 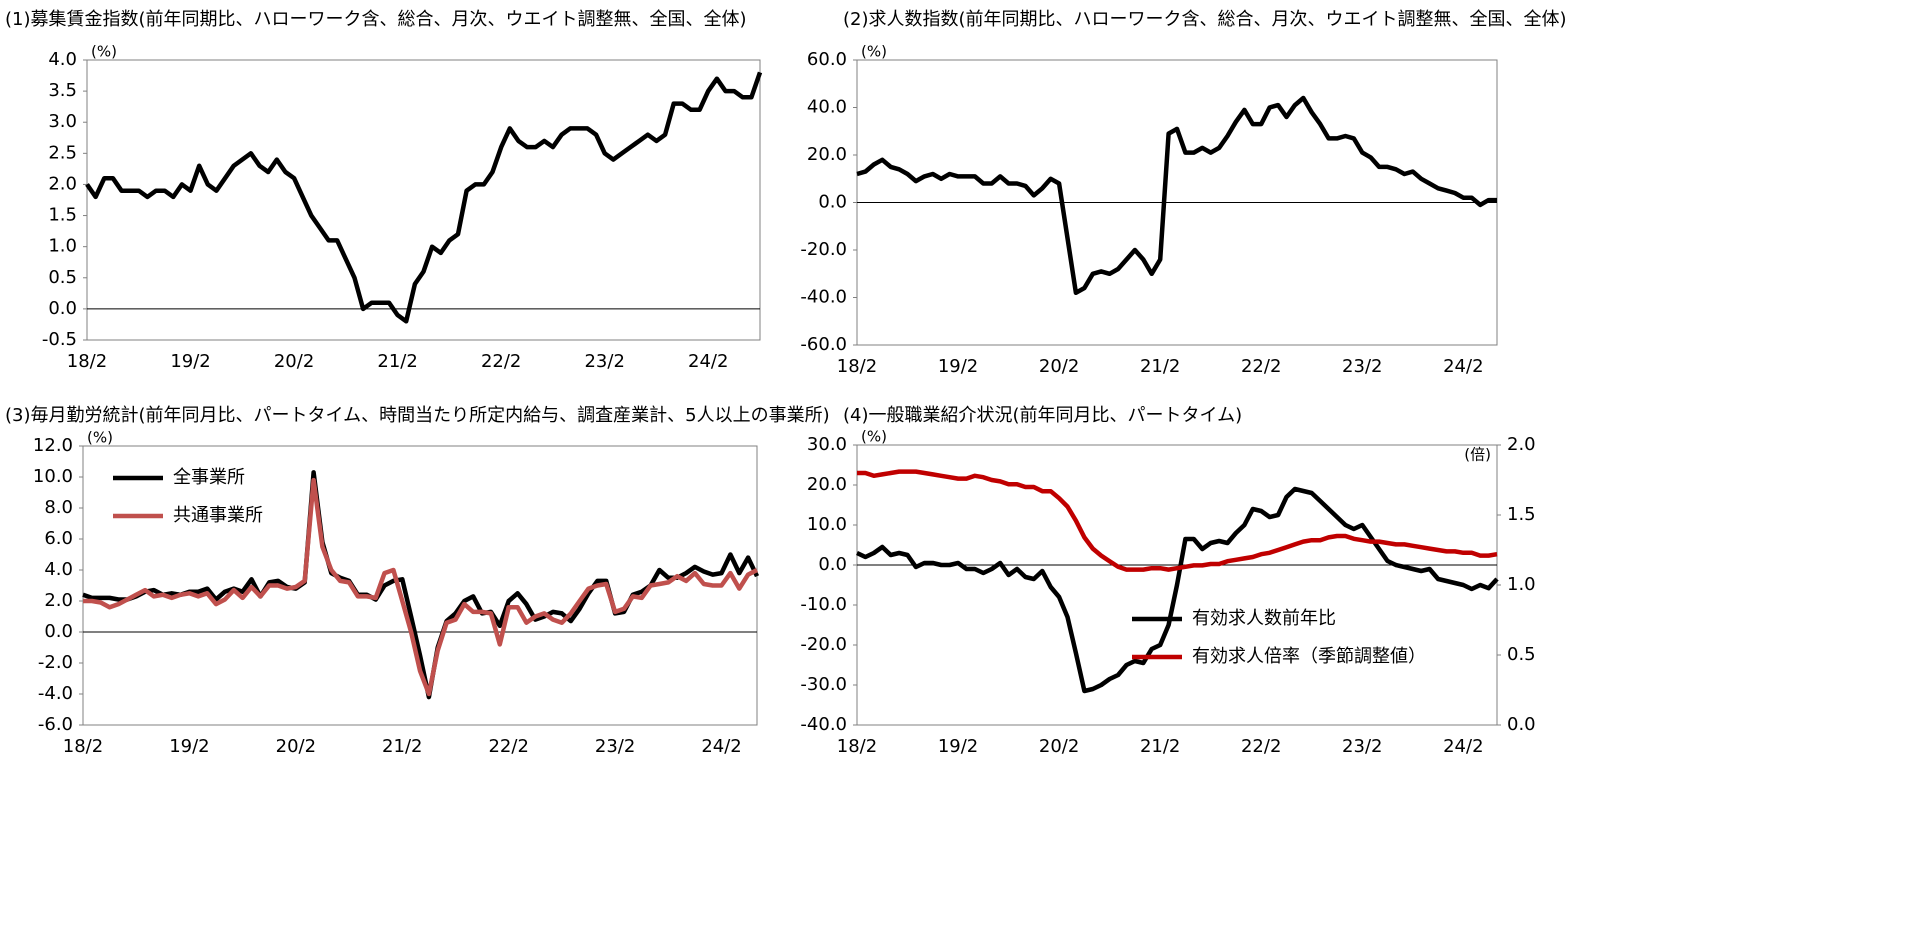 I want to click on legend-label: 共通事業所, so click(x=218, y=515).